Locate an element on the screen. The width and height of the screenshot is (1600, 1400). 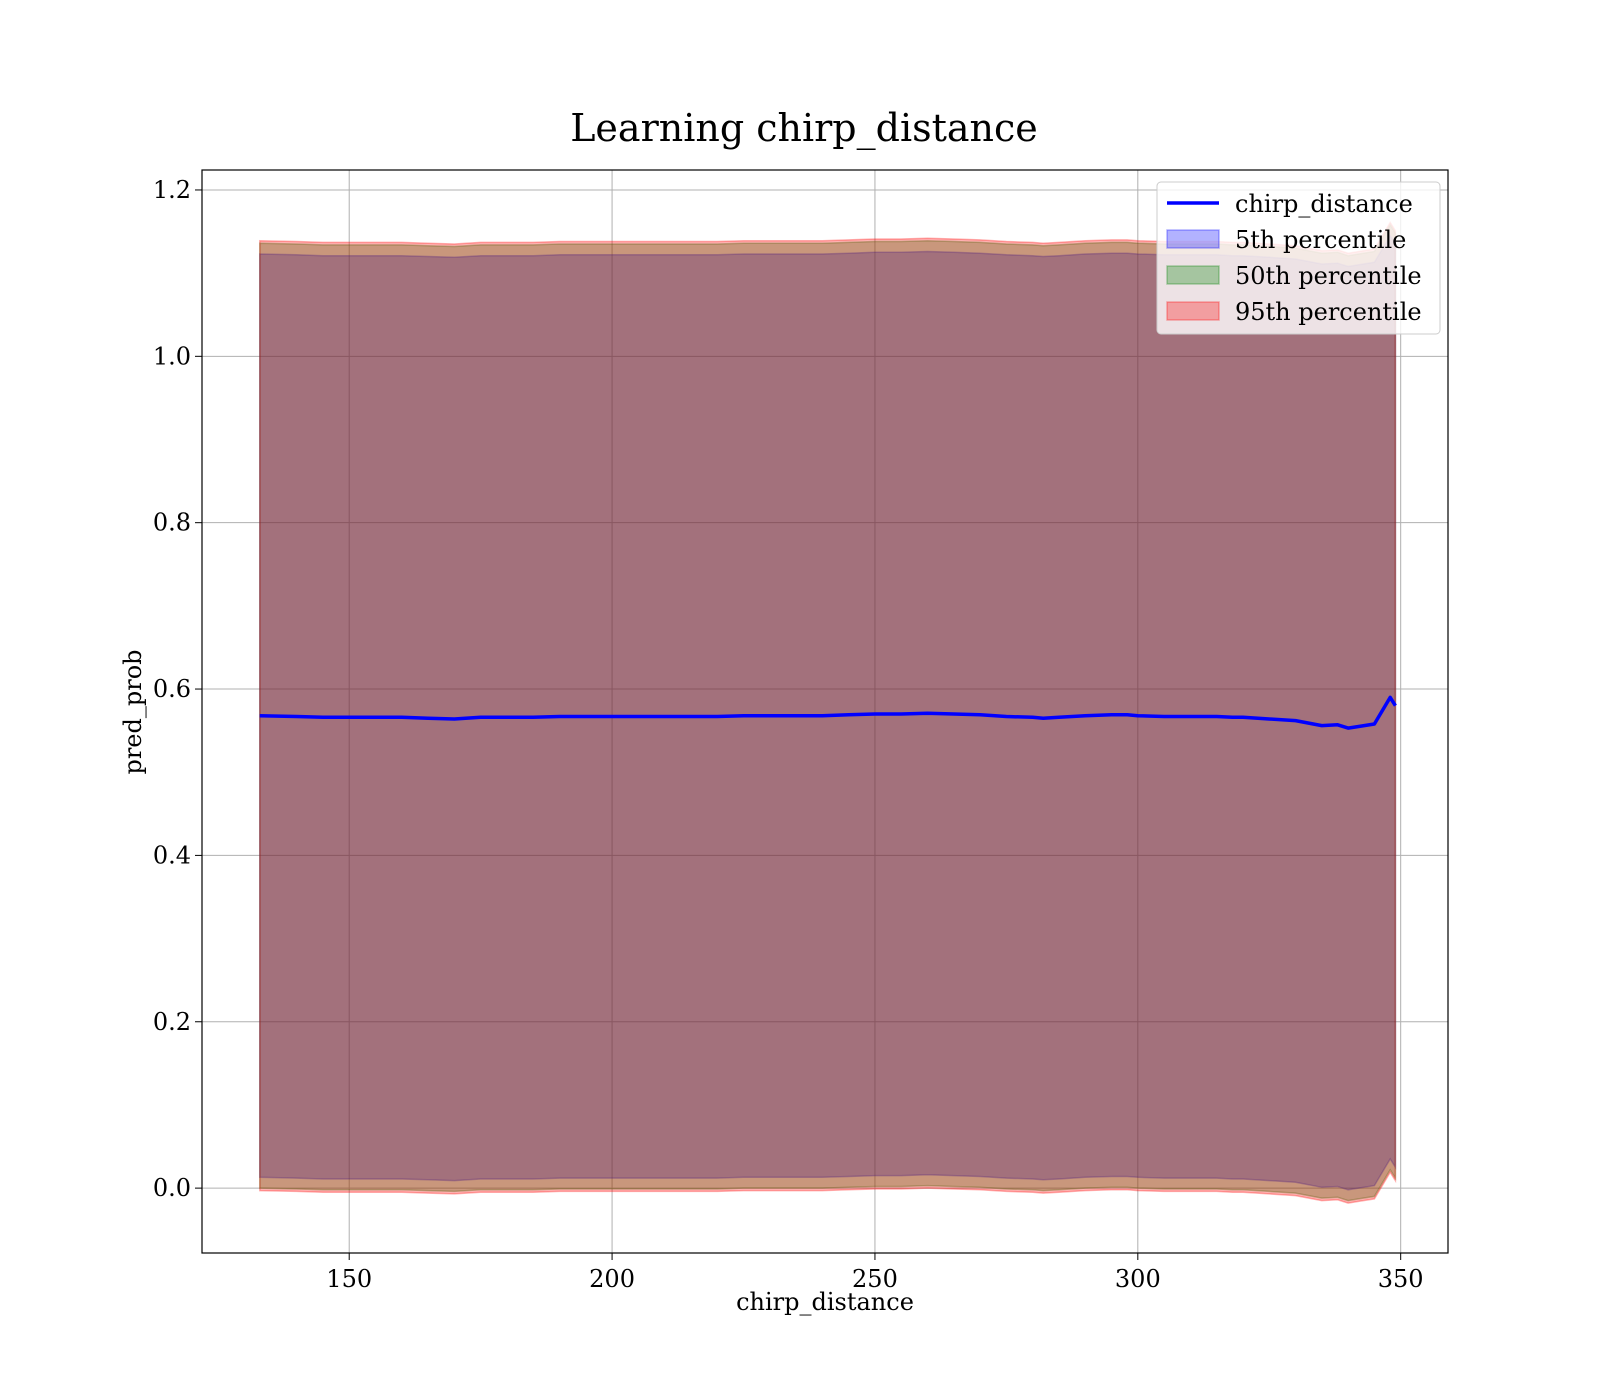
y-tick-label: 0.8 is located at coordinates (172, 523).